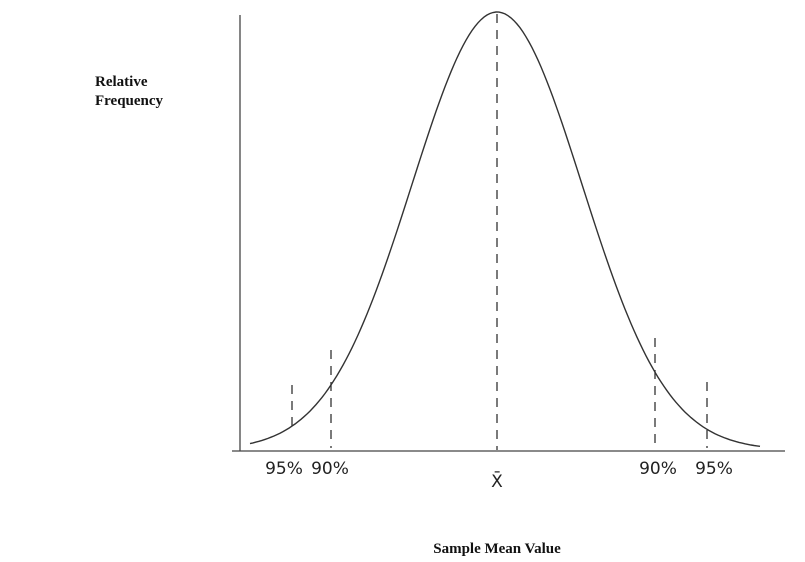 This screenshot has width=805, height=562. Describe the element at coordinates (129, 101) in the screenshot. I see `y-label-line: Frequency` at that location.